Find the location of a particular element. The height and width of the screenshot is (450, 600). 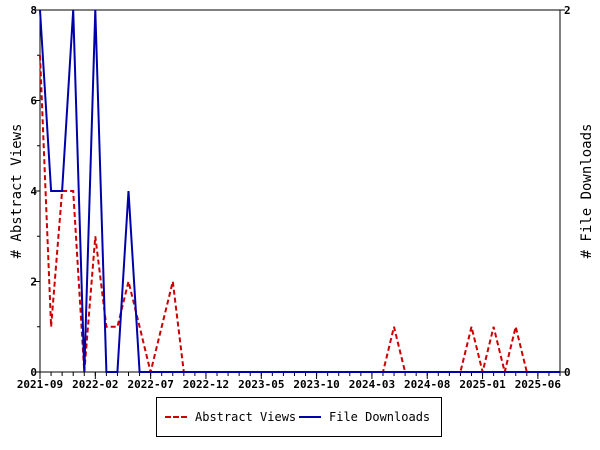

y-right-tick-label: 0 is located at coordinates (567, 372).